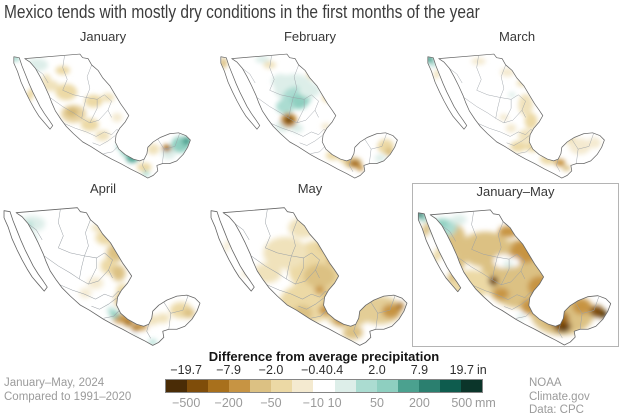  I want to click on footer-baseline: Compared to 1991–2020, so click(68, 396).